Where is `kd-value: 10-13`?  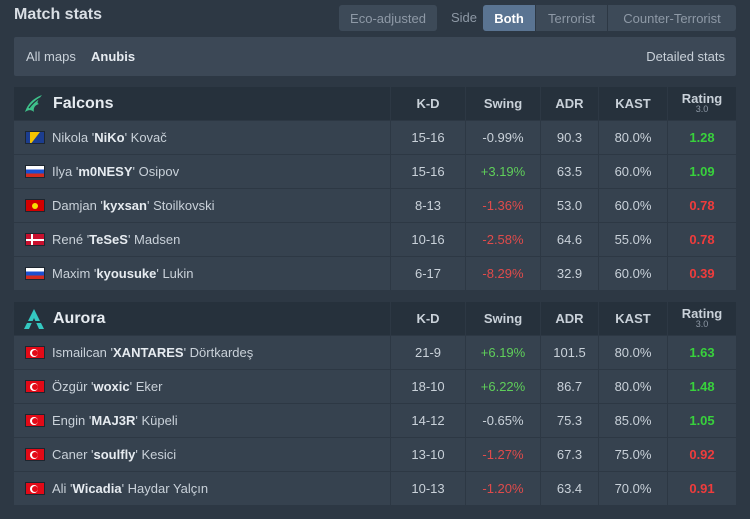 kd-value: 10-13 is located at coordinates (428, 488).